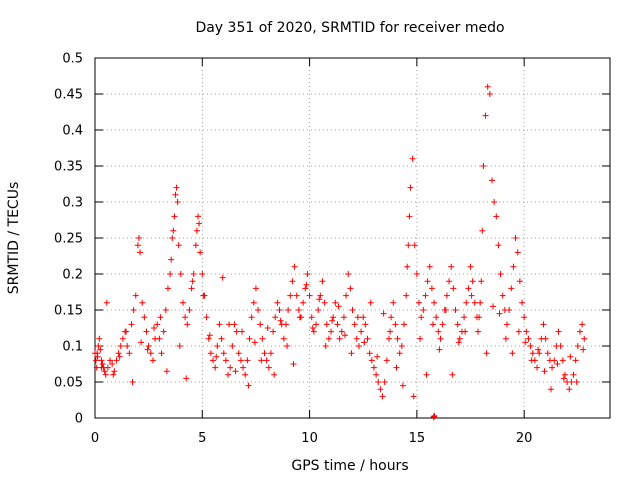  Describe the element at coordinates (202, 438) in the screenshot. I see `x-tick-label: 5` at that location.